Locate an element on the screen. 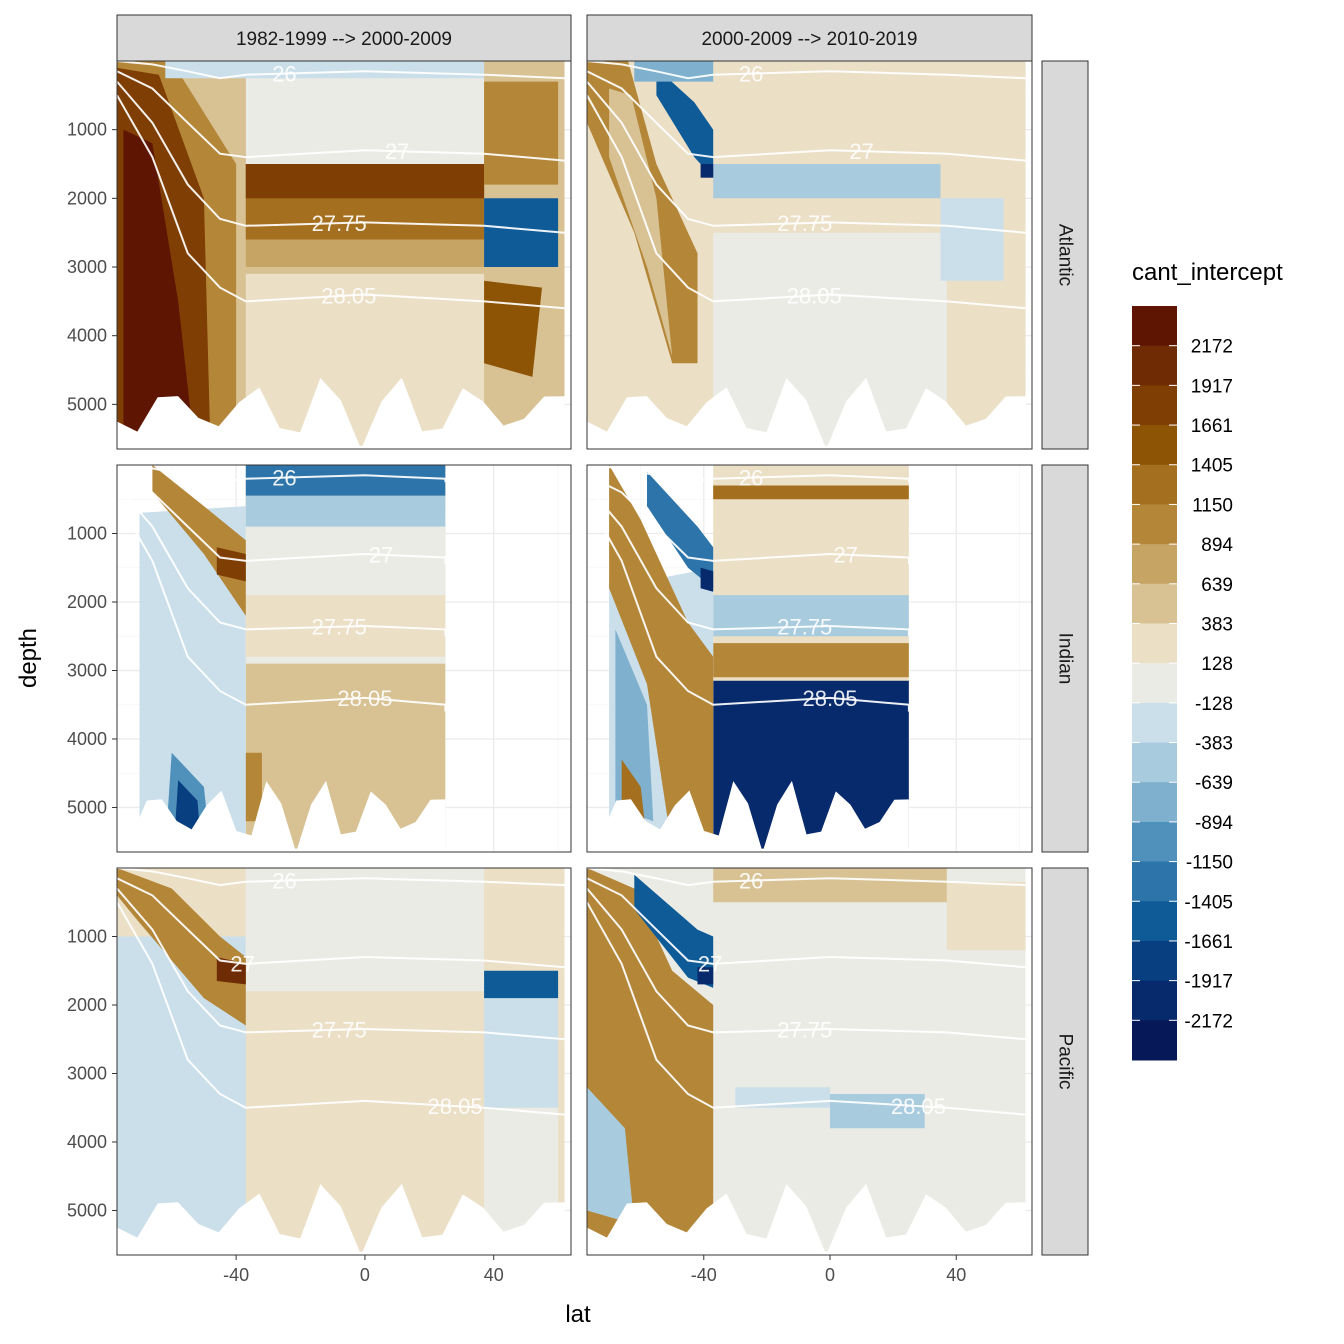 This screenshot has height=1344, width=1344. legend-label: -1917 is located at coordinates (1208, 982).